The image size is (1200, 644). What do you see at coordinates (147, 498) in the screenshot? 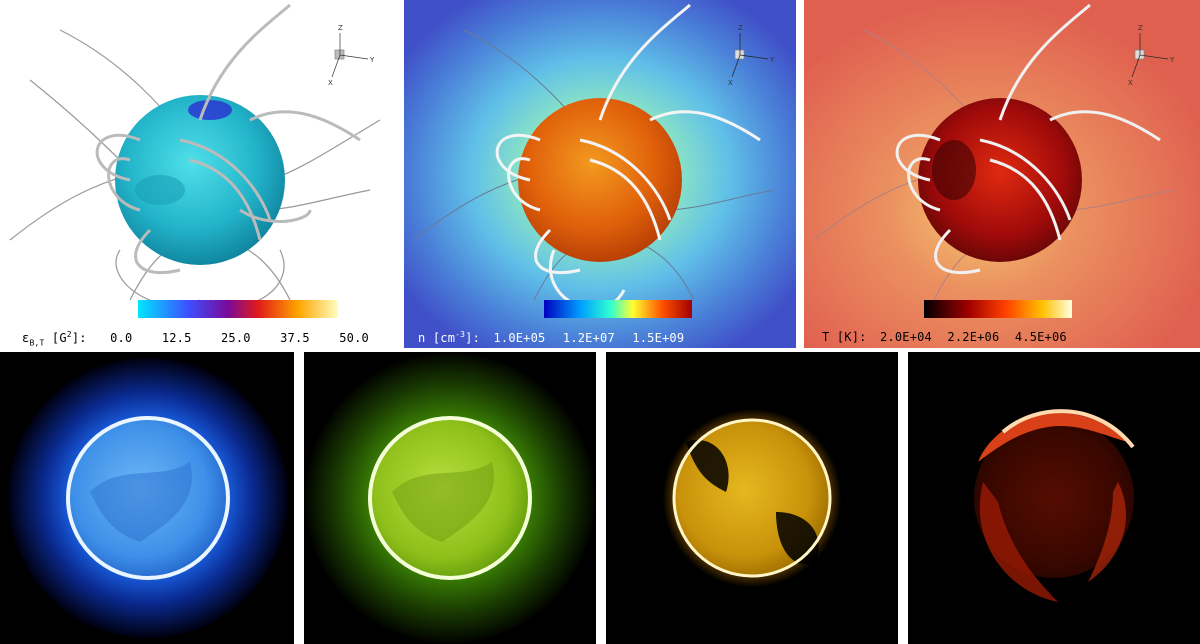
I see `euv-image-blue` at bounding box center [147, 498].